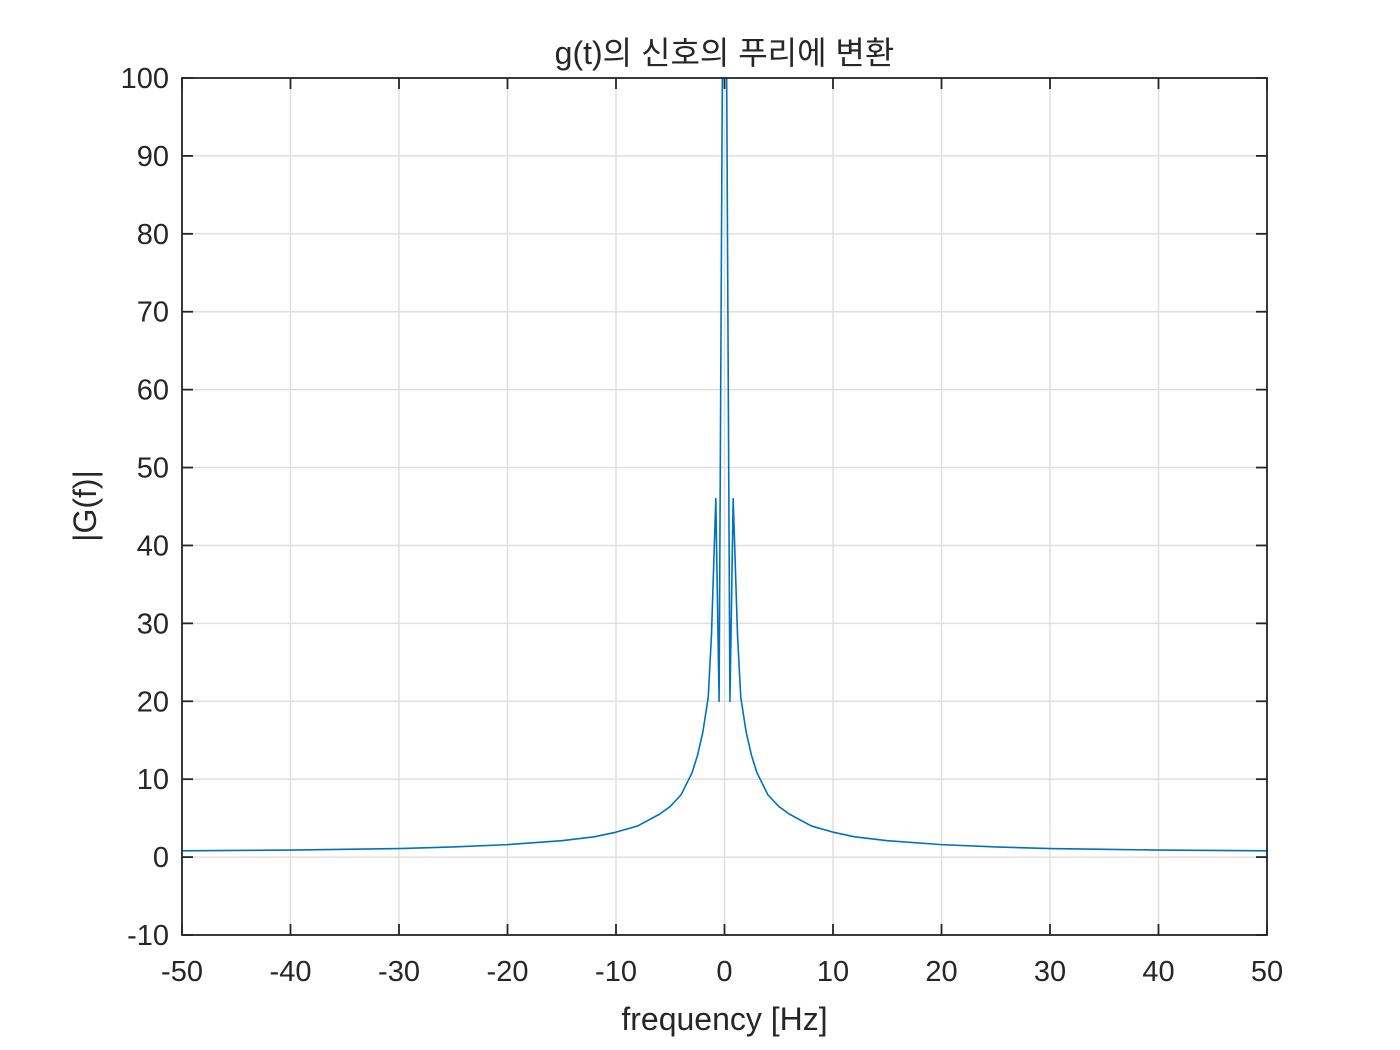 The width and height of the screenshot is (1400, 1050). What do you see at coordinates (508, 972) in the screenshot?
I see `x-tick-label: -20` at bounding box center [508, 972].